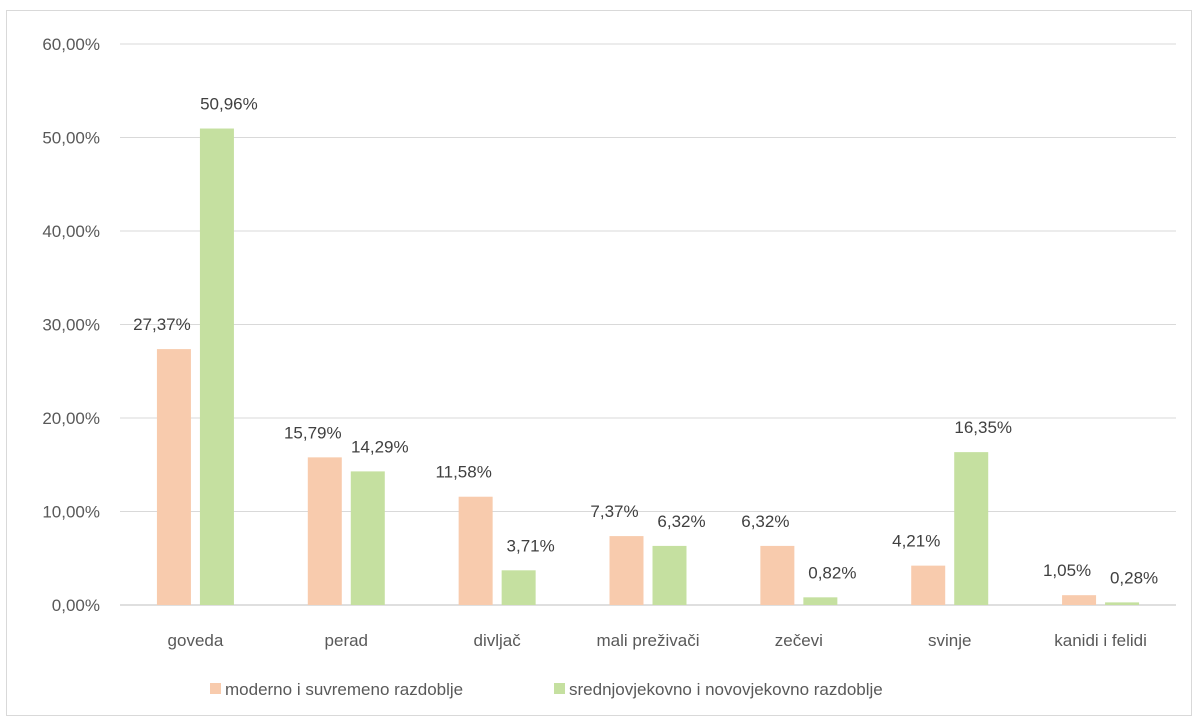 This screenshot has height=722, width=1200. What do you see at coordinates (832, 572) in the screenshot?
I see `data-label: 0,82%` at bounding box center [832, 572].